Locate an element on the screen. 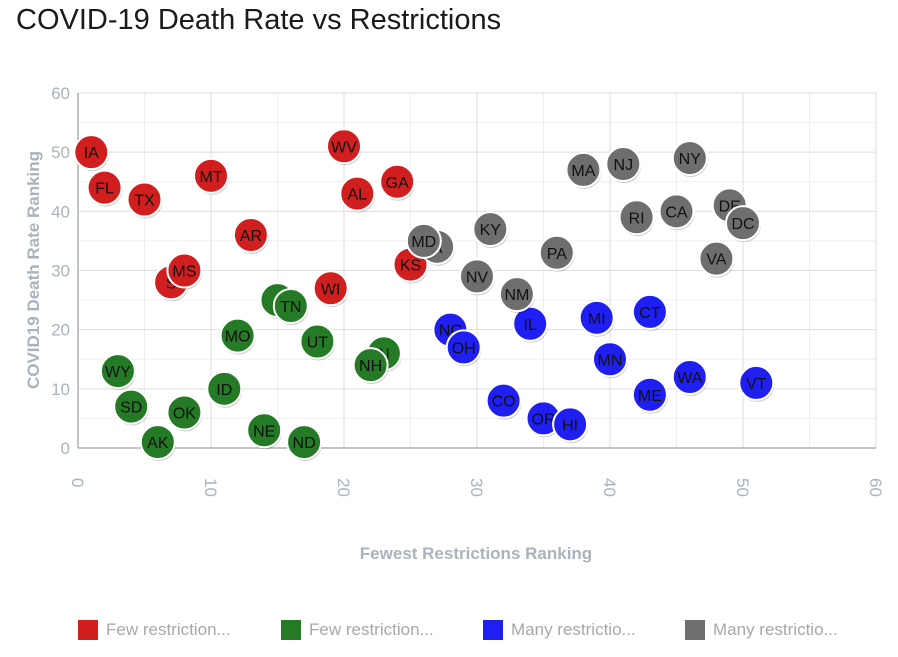 Image resolution: width=898 pixels, height=657 pixels. x-tick-label: 50 is located at coordinates (742, 487).